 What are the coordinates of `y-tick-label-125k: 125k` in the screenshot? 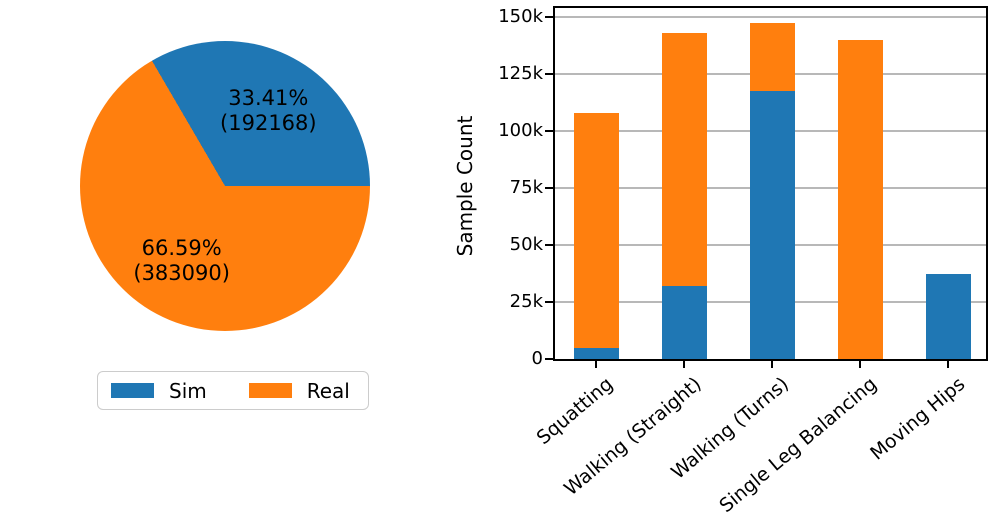 It's located at (520, 74).